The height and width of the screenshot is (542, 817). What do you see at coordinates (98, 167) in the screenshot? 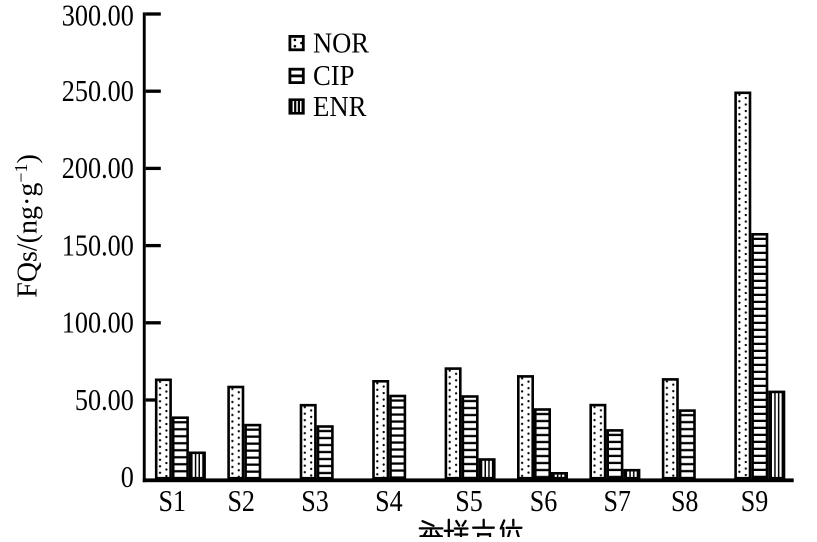
I see `svg-text: 200.00` at bounding box center [98, 167].